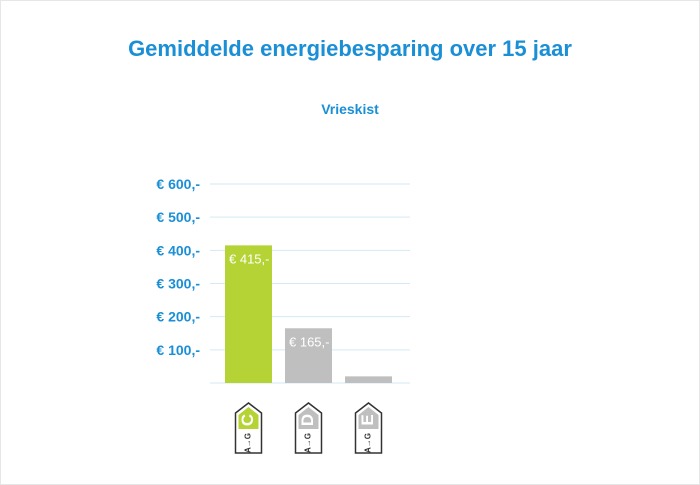  I want to click on bar-c, so click(248, 314).